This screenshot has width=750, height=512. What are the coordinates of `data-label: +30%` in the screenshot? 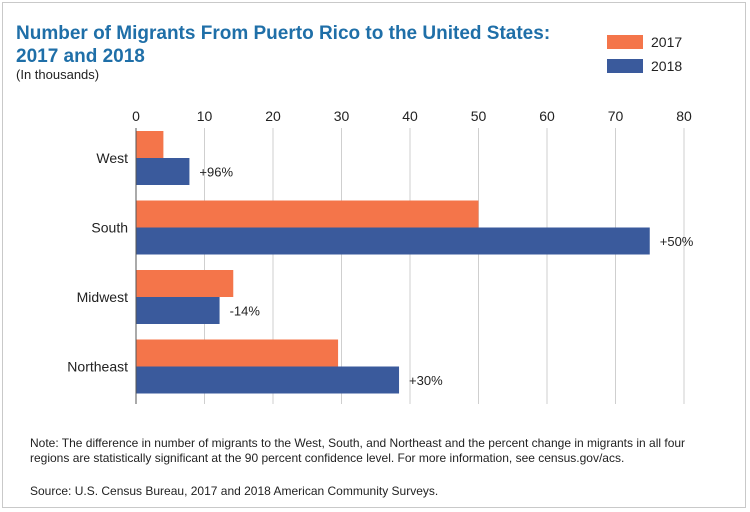 It's located at (426, 380).